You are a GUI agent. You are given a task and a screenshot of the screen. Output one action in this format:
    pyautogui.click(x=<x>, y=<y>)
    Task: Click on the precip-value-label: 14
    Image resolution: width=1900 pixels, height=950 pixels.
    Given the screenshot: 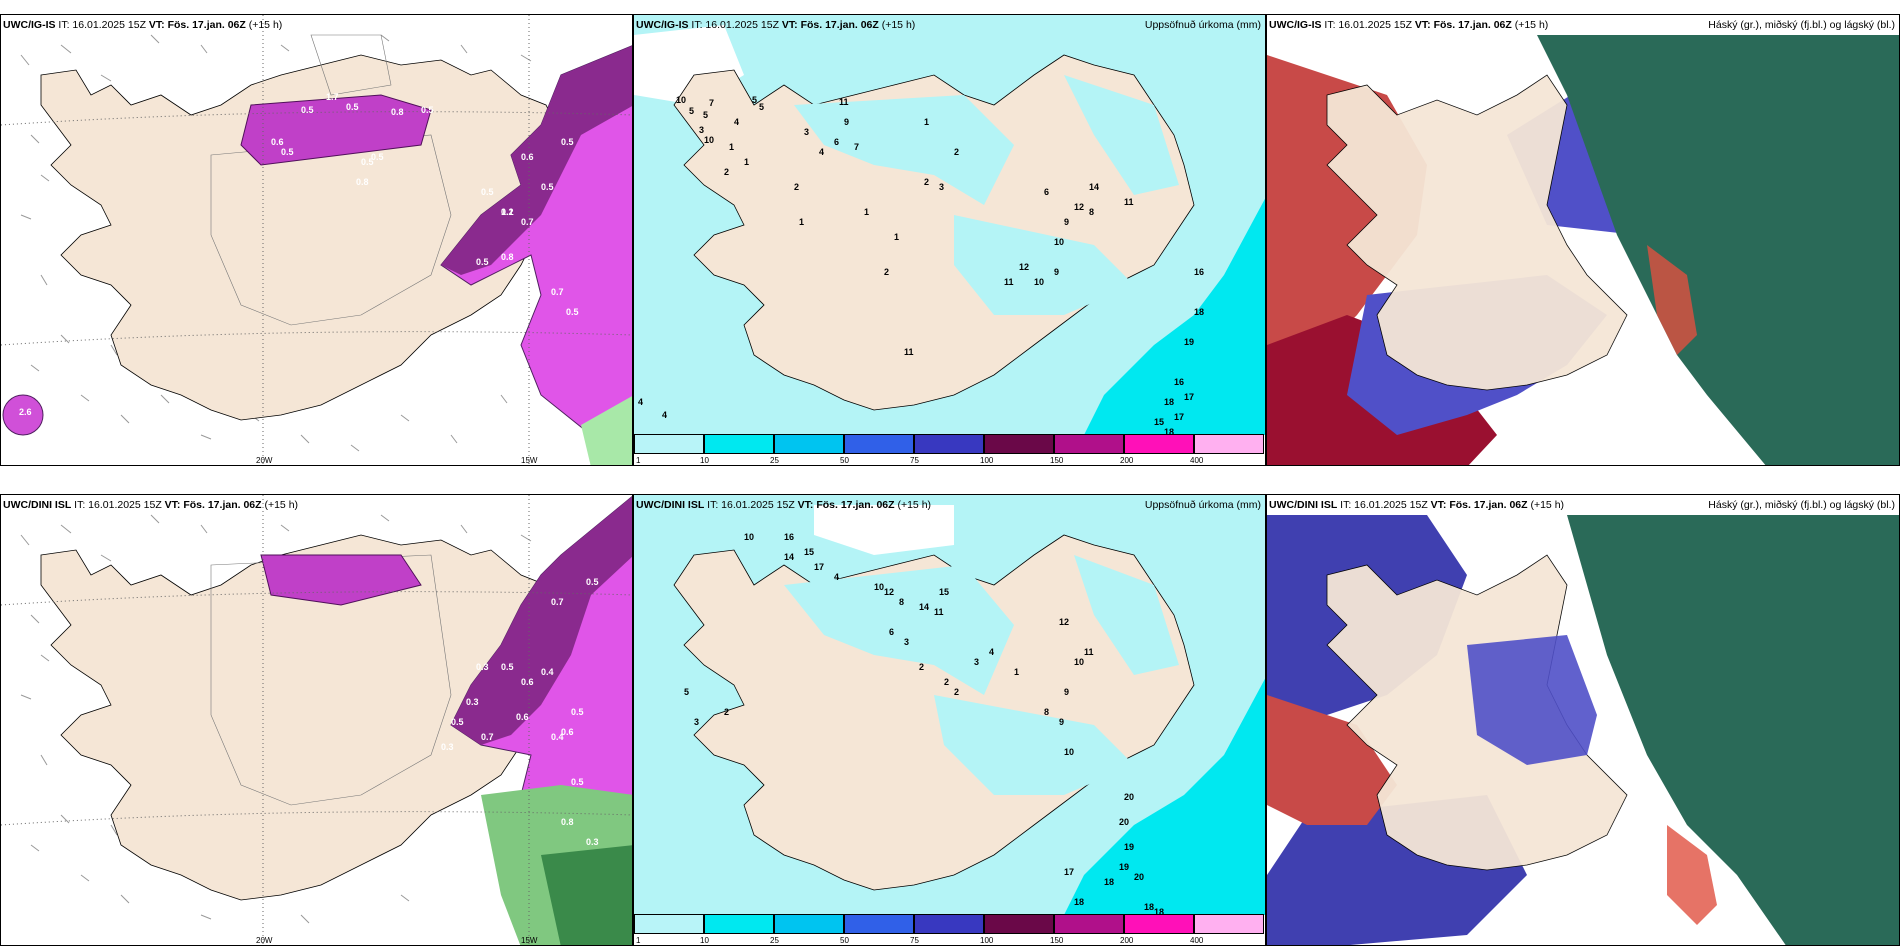 What is the action you would take?
    pyautogui.click(x=1094, y=187)
    